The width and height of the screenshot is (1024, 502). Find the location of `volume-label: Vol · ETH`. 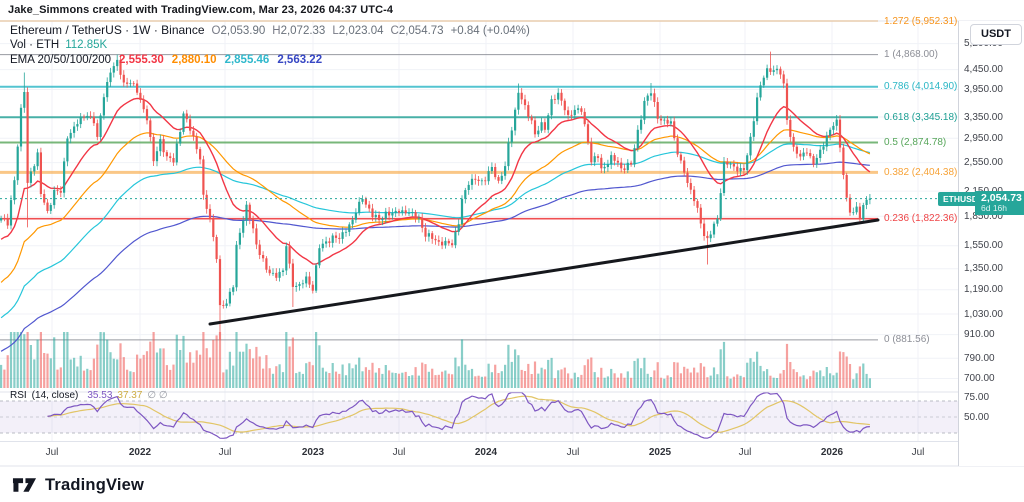

volume-label: Vol · ETH is located at coordinates (35, 45).